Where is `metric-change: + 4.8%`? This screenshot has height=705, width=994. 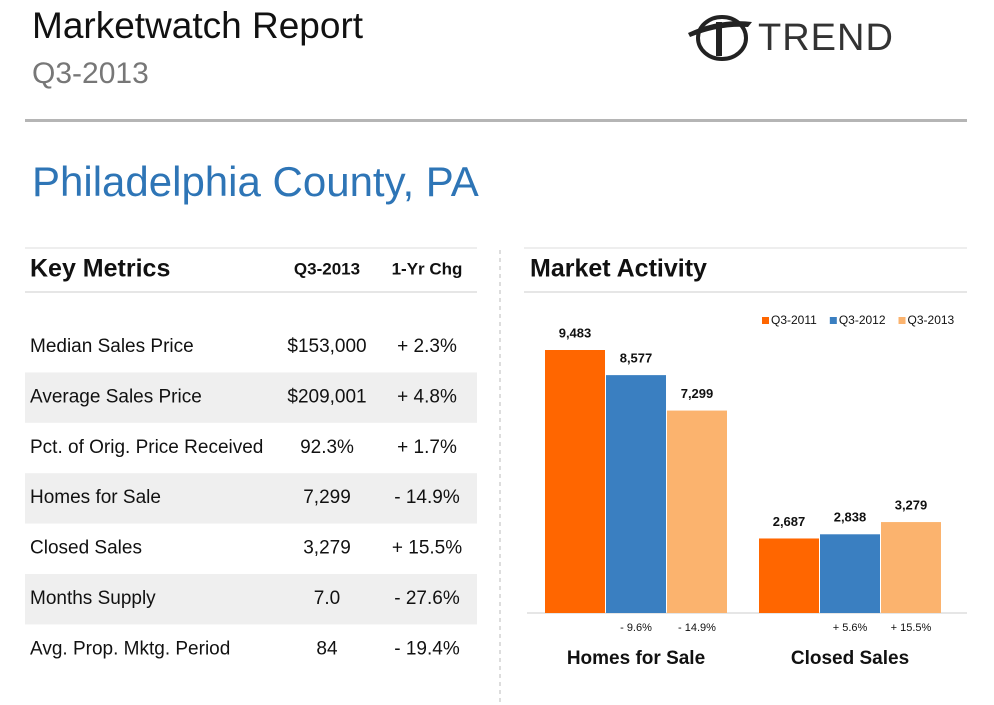 metric-change: + 4.8% is located at coordinates (427, 396).